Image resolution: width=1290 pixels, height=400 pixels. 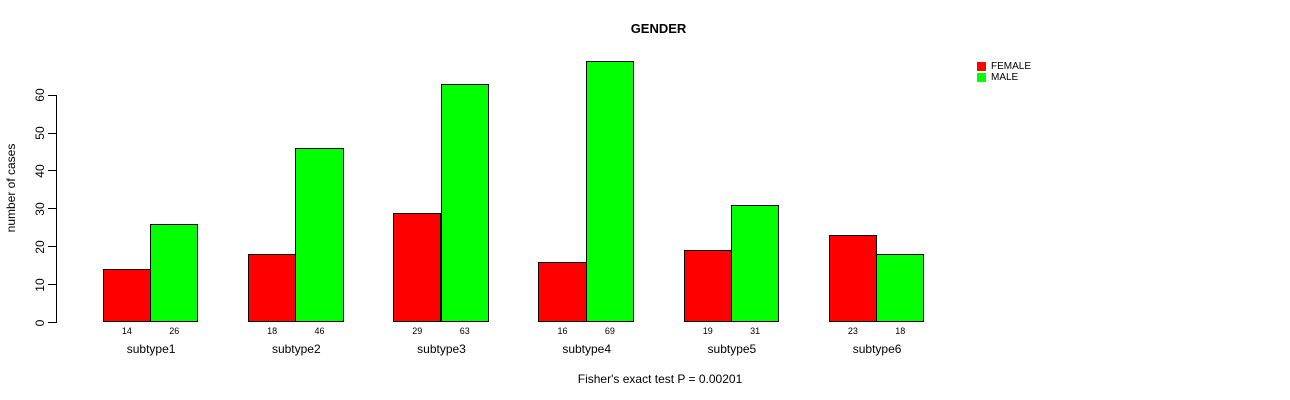 What do you see at coordinates (1011, 66) in the screenshot?
I see `legend-label-female: FEMALE` at bounding box center [1011, 66].